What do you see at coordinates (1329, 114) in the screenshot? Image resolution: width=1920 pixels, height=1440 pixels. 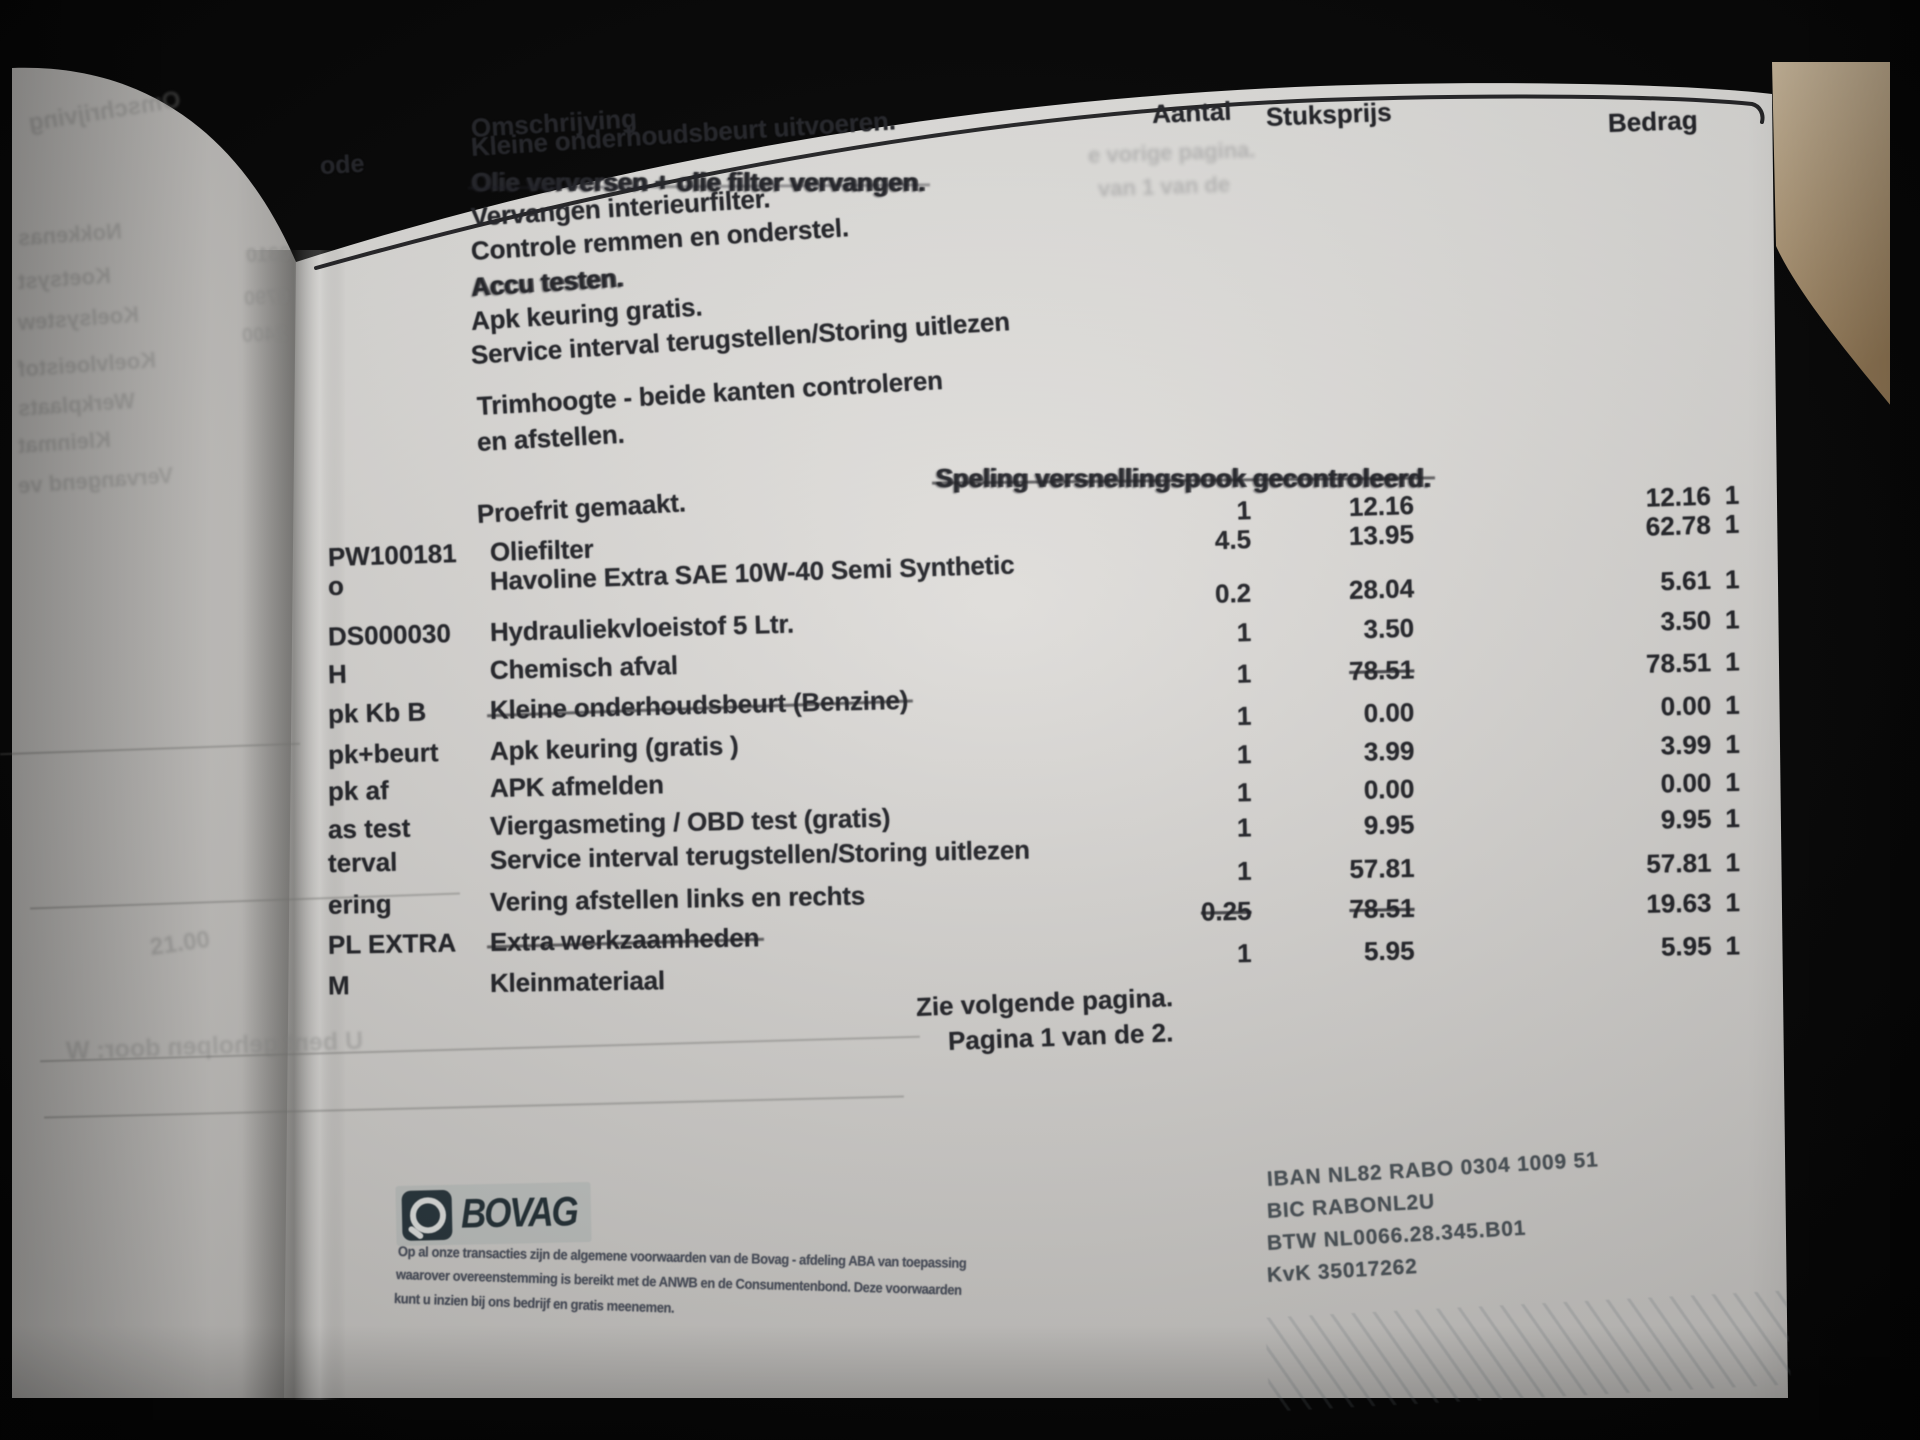 I see `column-header-unit-price: Stuksprijs` at bounding box center [1329, 114].